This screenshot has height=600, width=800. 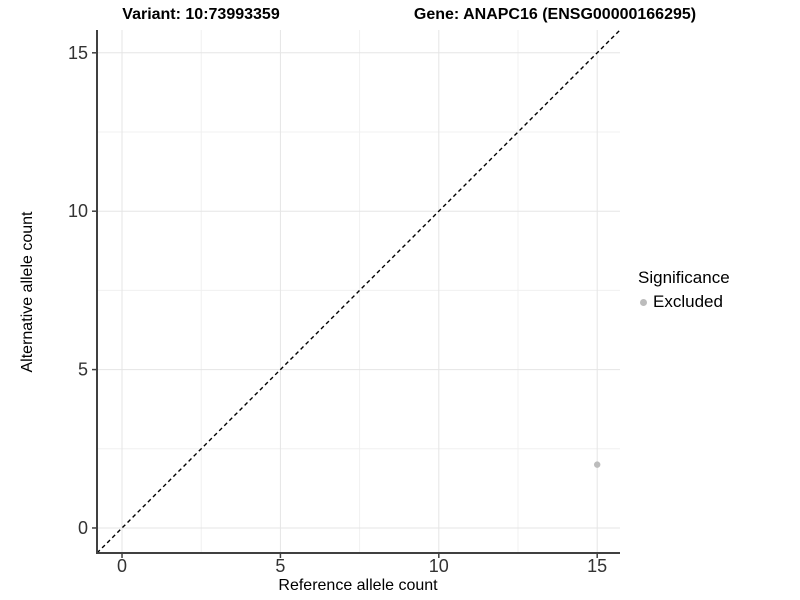 I want to click on x-tick-label: 15, so click(x=597, y=566).